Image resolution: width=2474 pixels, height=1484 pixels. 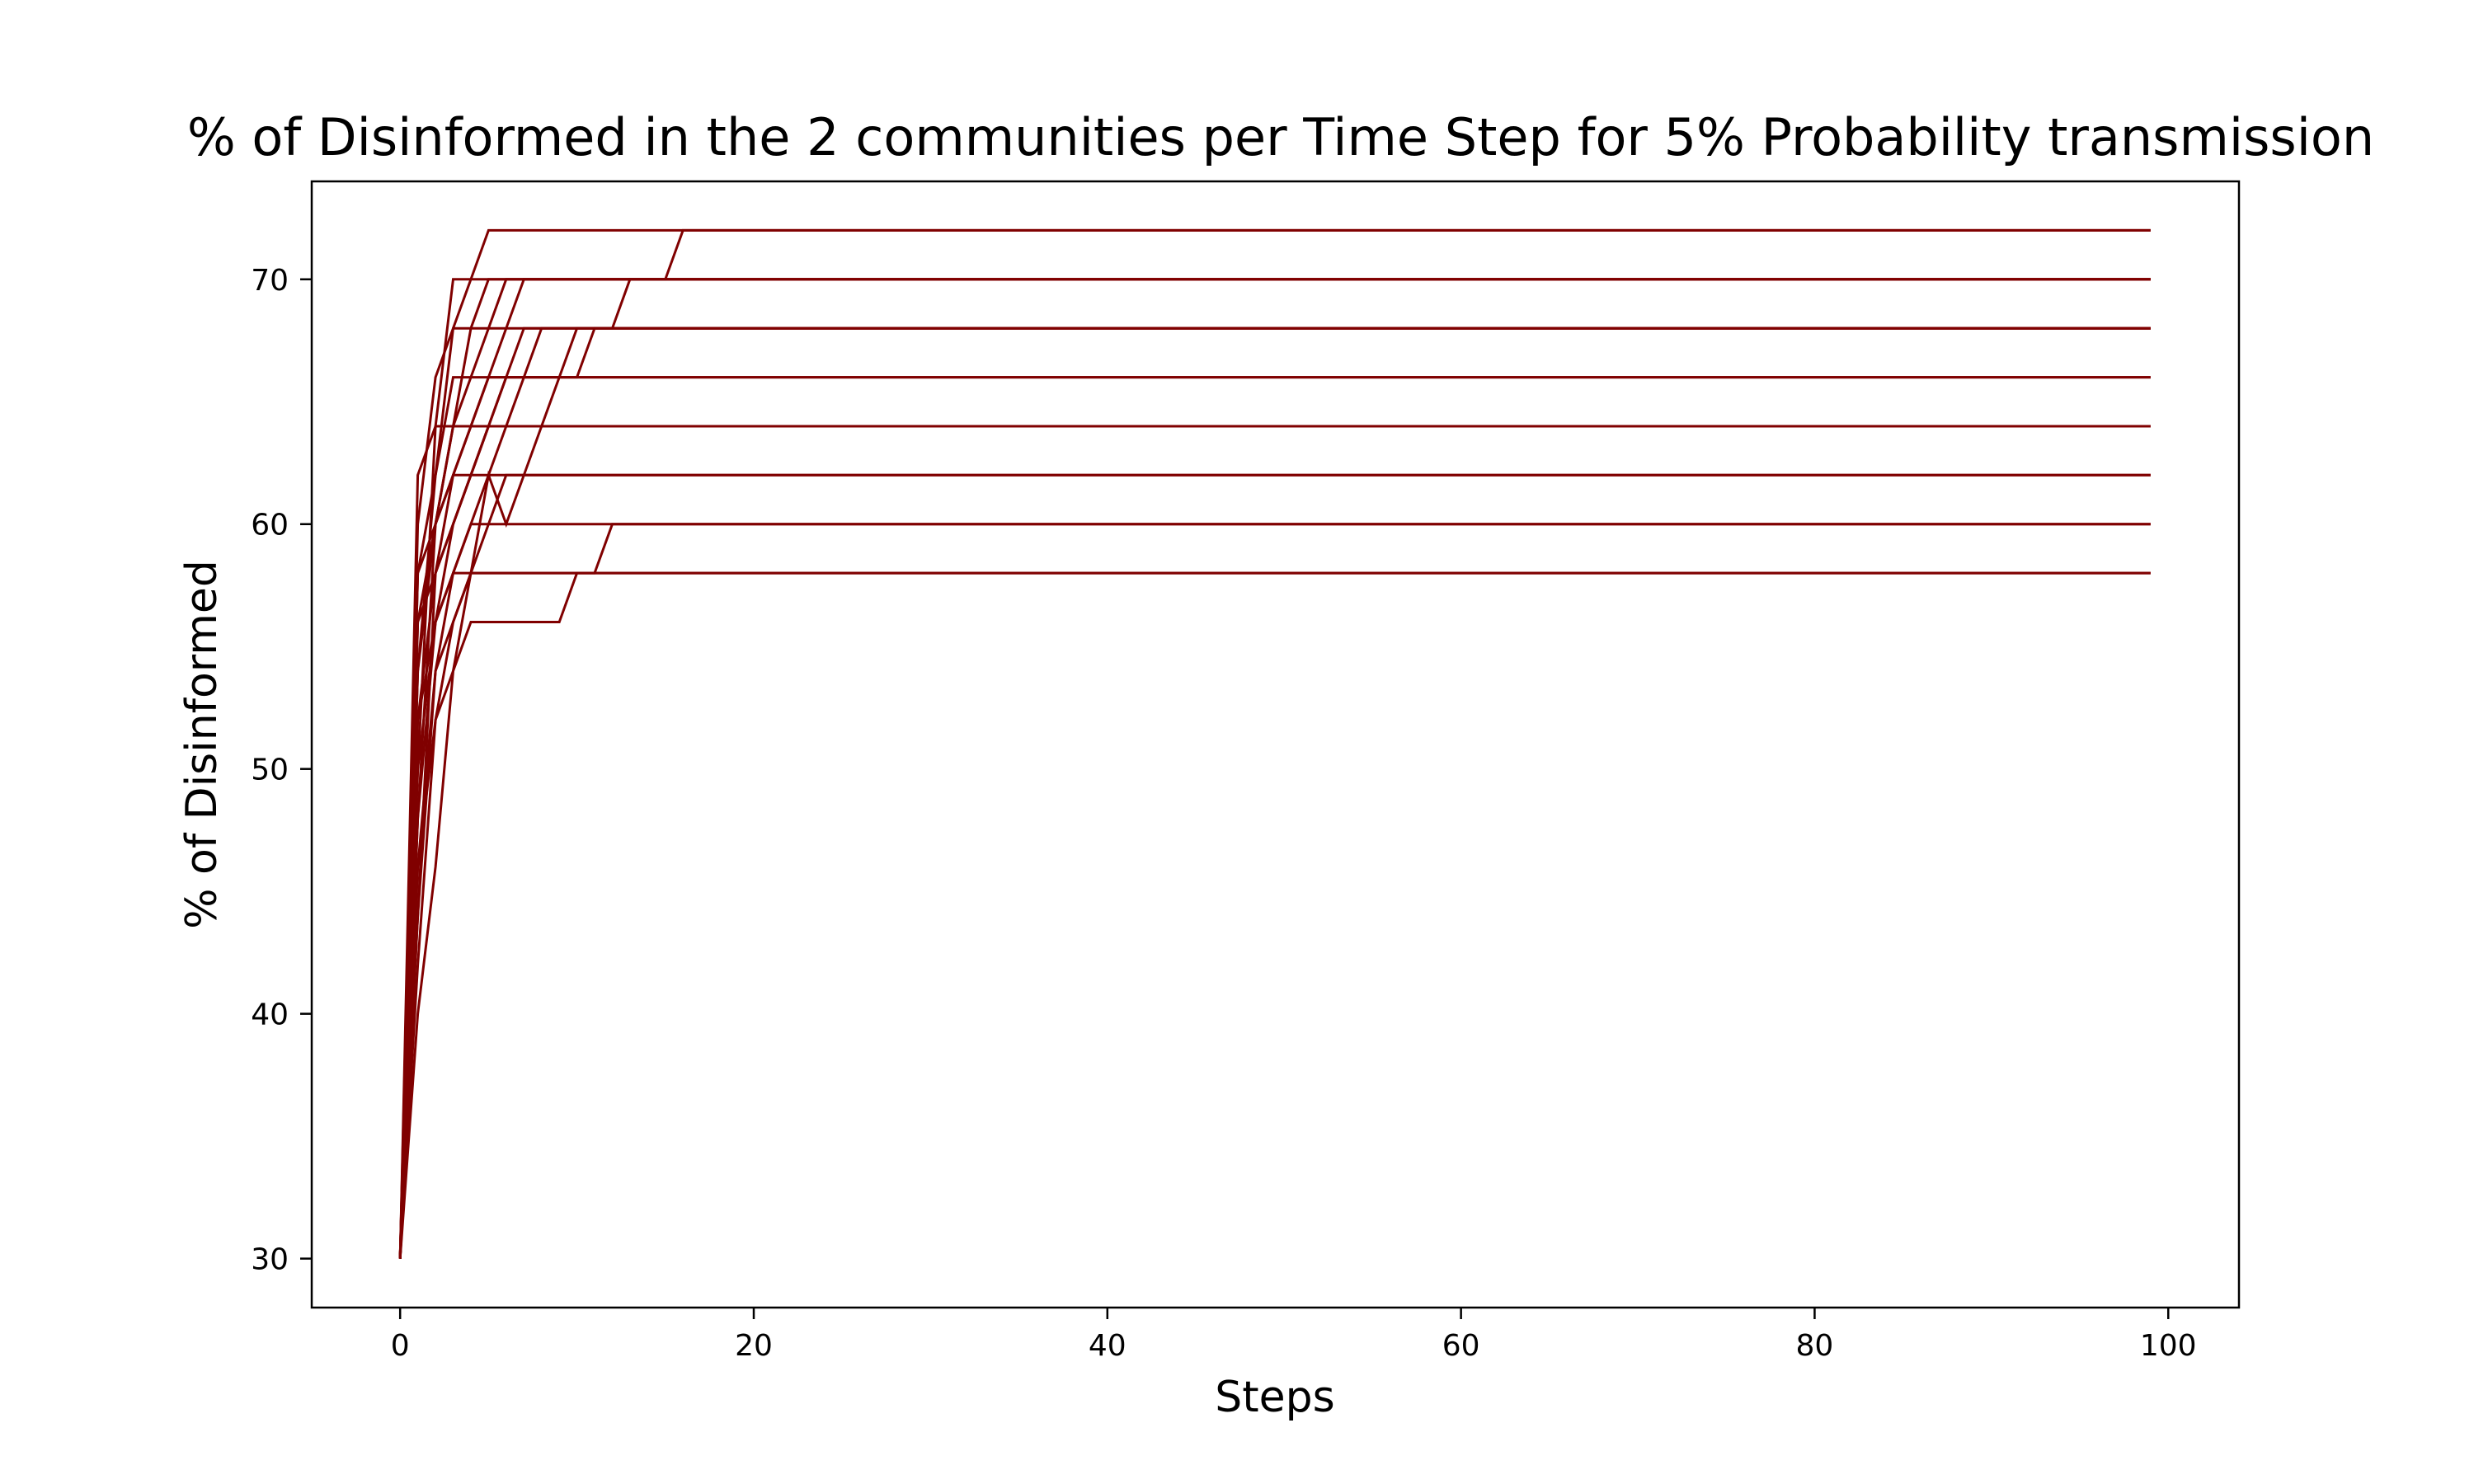 What do you see at coordinates (1107, 1346) in the screenshot?
I see `x-tick-label: 40` at bounding box center [1107, 1346].